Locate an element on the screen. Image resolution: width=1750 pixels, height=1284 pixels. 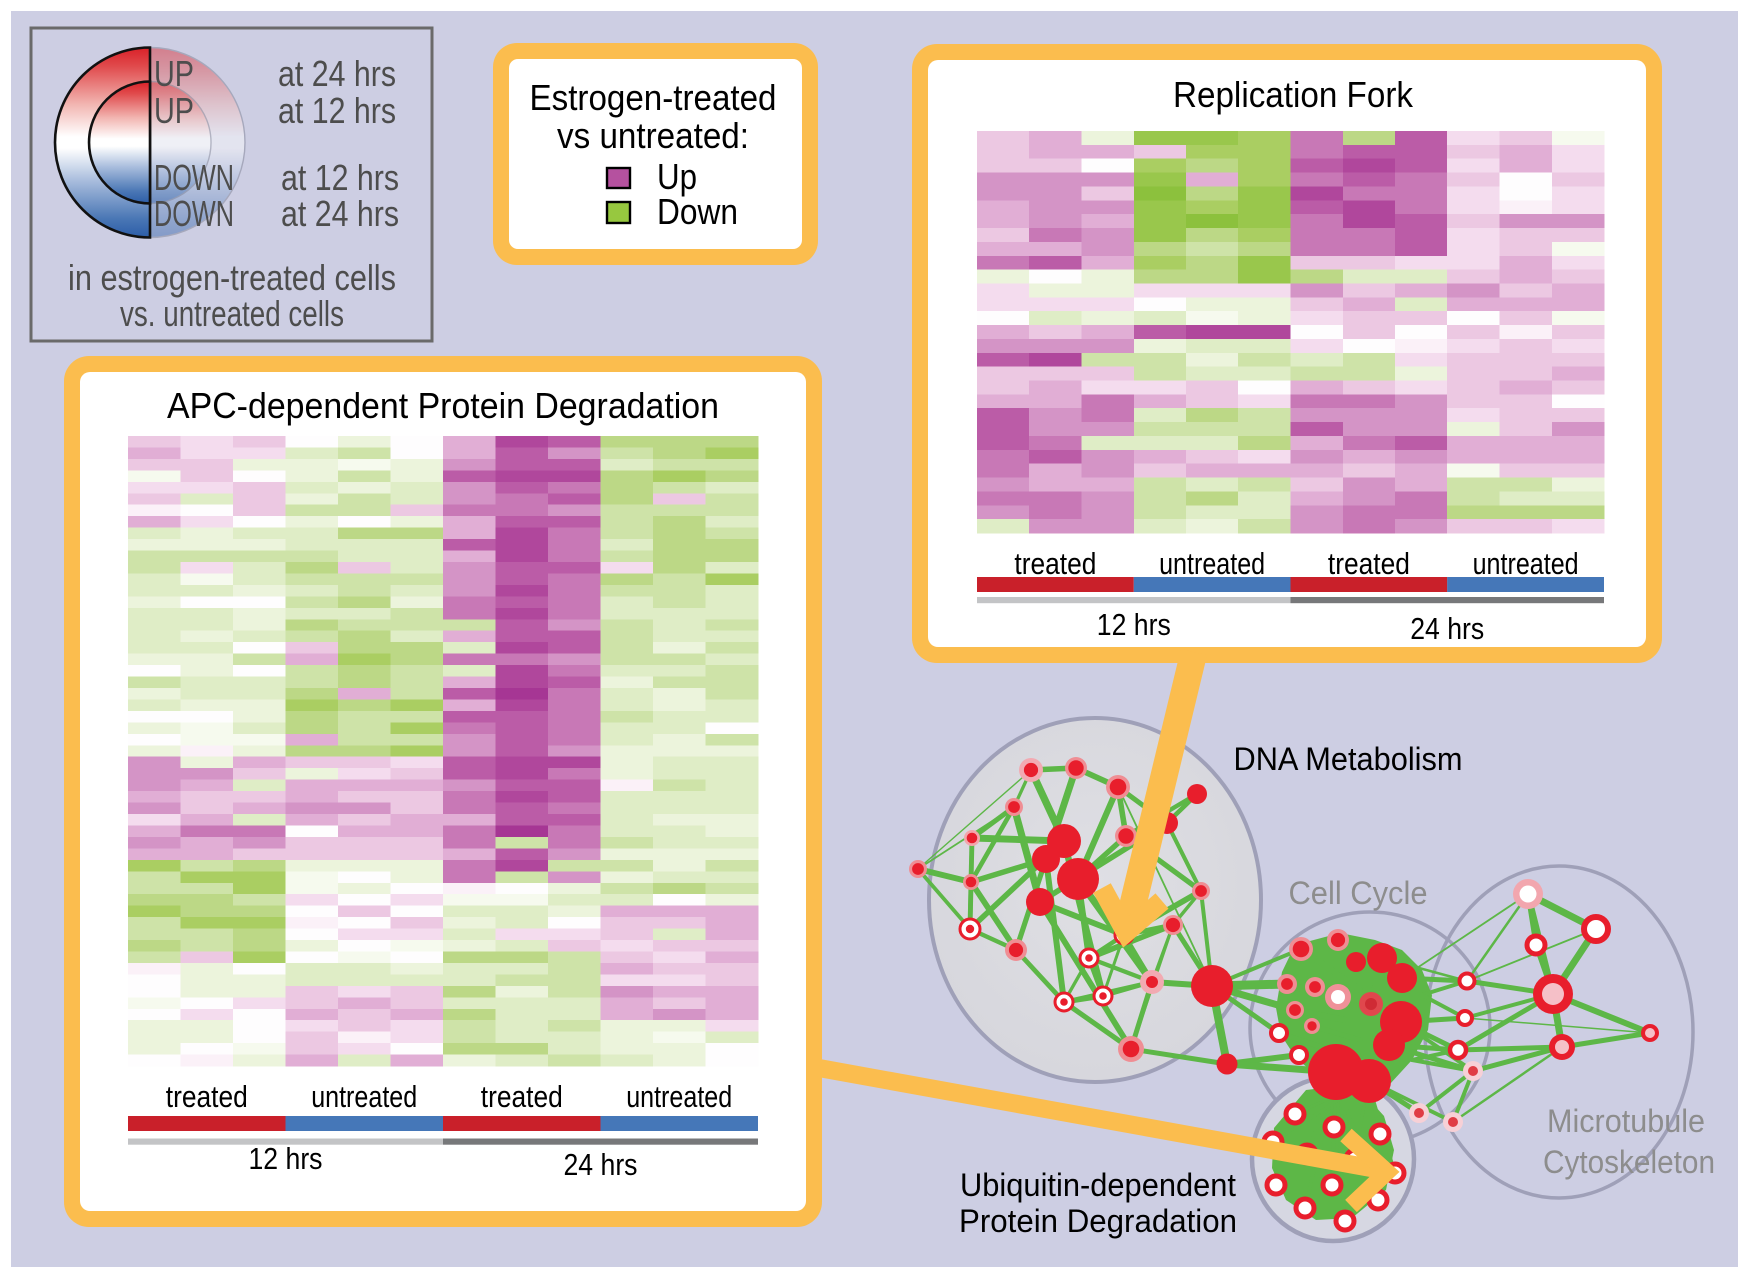
svg-text: vs untreated: is located at coordinates (653, 135).